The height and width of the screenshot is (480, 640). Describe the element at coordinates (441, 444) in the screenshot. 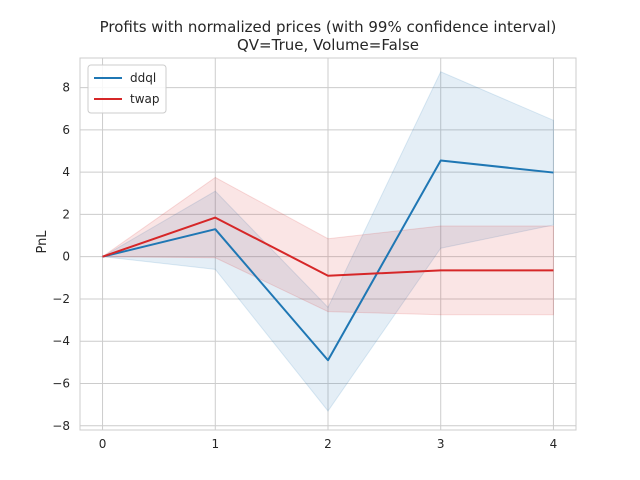

I see `x-tick-label-3: 3` at that location.